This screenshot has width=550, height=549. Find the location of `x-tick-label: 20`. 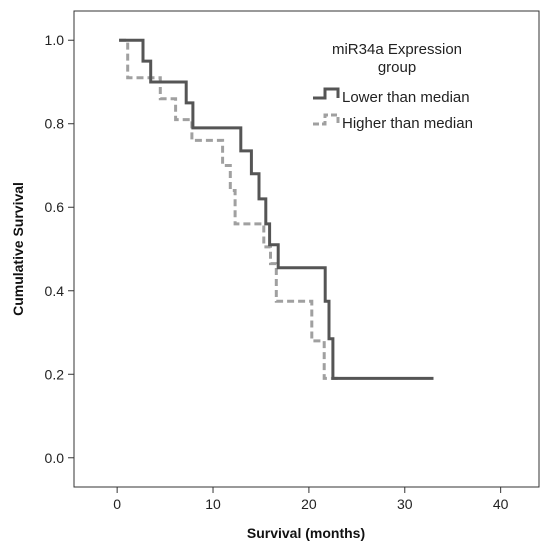

x-tick-label: 20 is located at coordinates (309, 504).